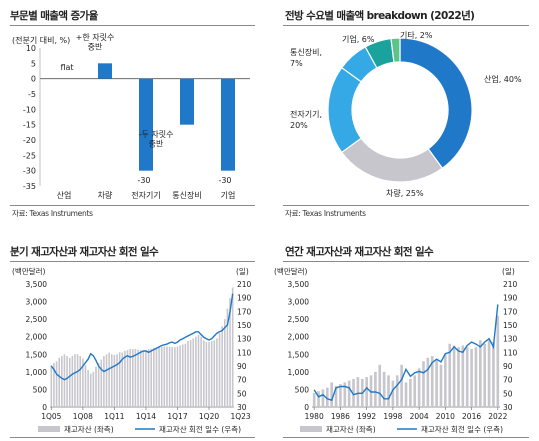 The height and width of the screenshot is (441, 539). Describe the element at coordinates (52, 213) in the screenshot. I see `panel1-source: 자료: Texas Instruments` at that location.